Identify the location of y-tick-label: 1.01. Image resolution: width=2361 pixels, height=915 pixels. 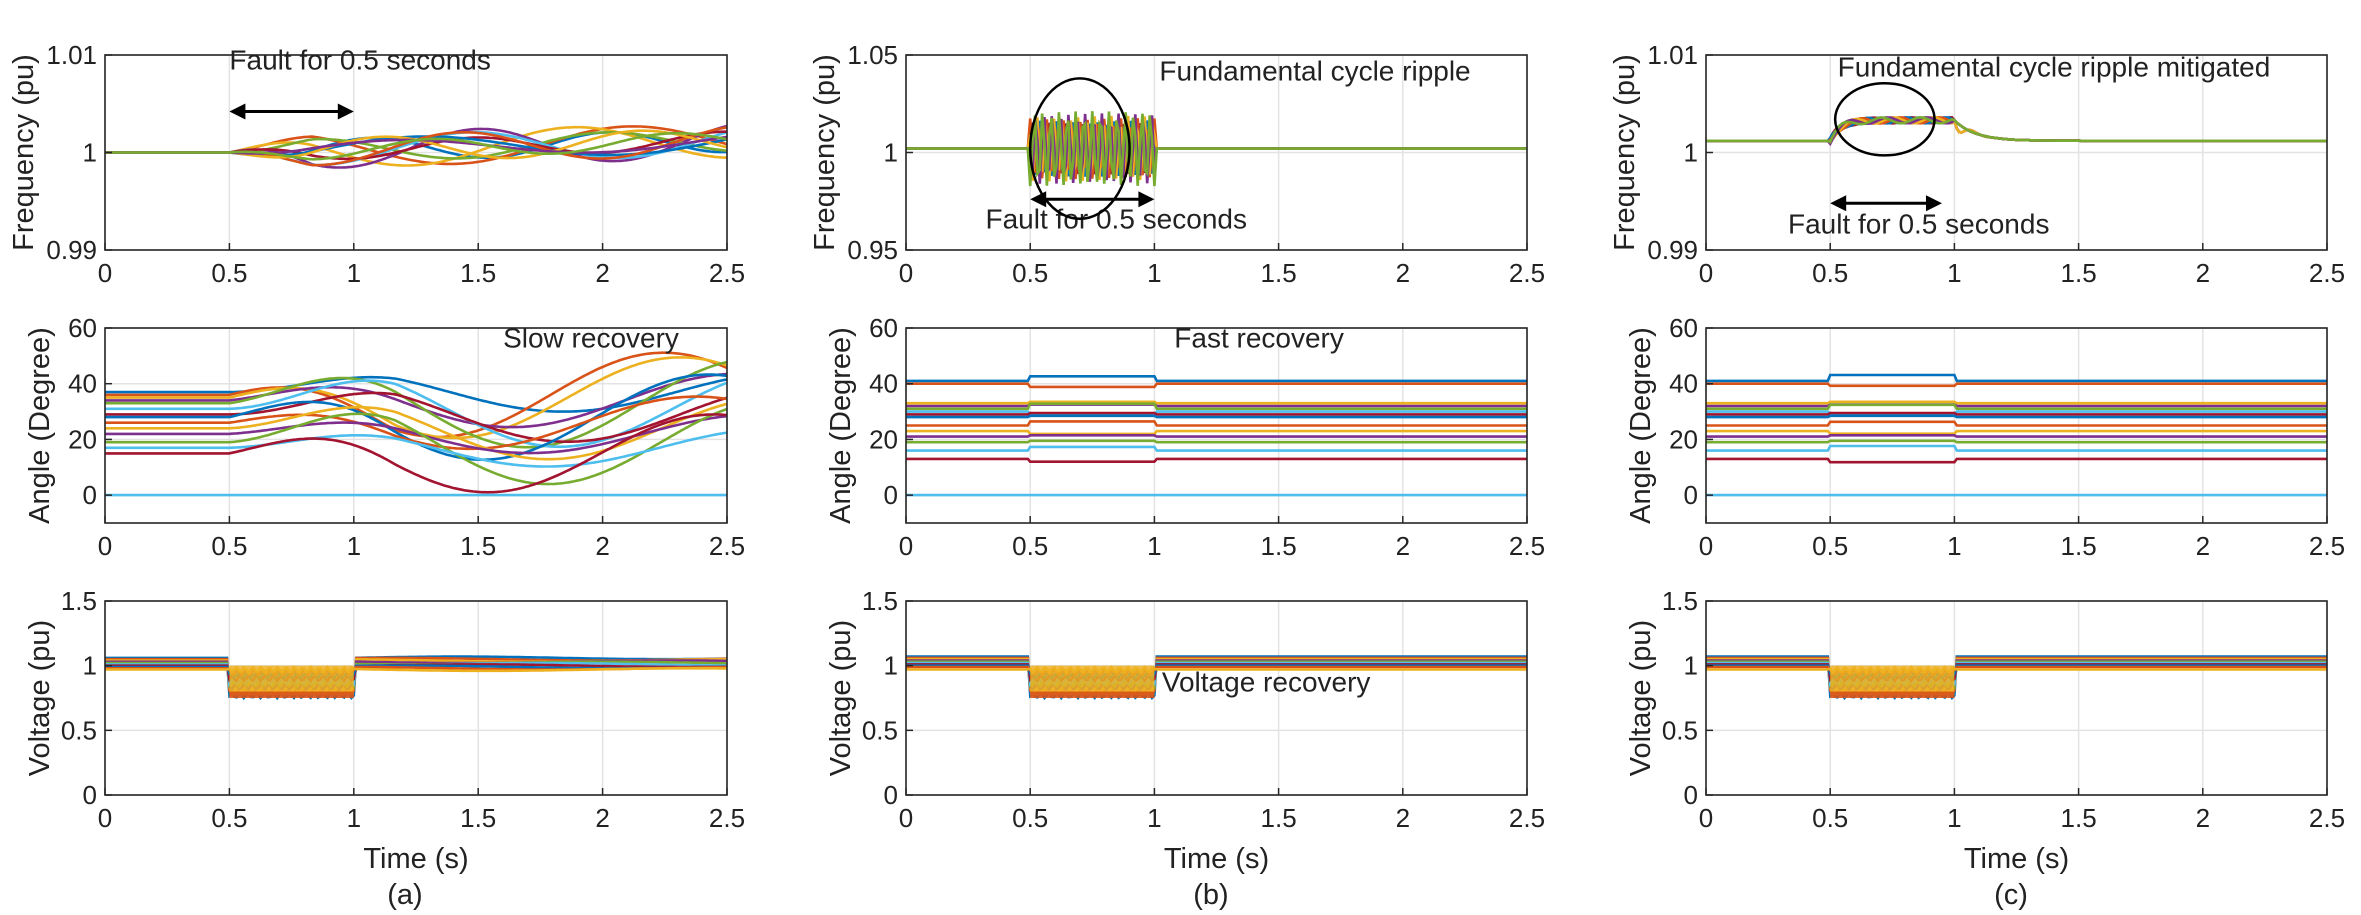
(71, 55).